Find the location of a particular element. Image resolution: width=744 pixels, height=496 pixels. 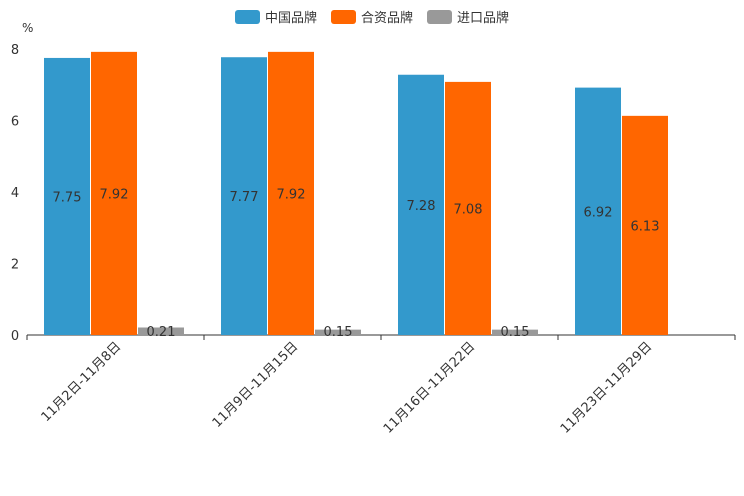

legend: 中国品牌 合资品牌 进口品牌 is located at coordinates (372, 16).